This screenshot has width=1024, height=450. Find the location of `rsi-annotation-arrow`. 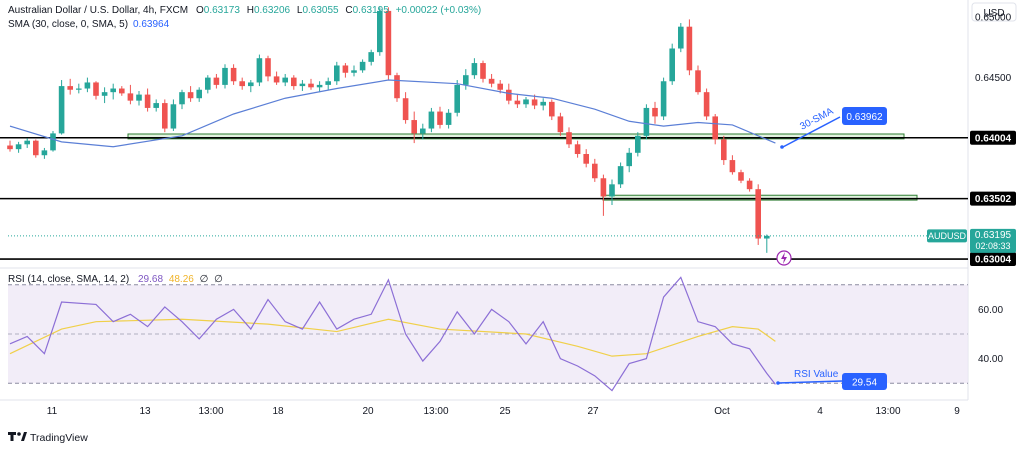

rsi-annotation-arrow is located at coordinates (810, 382).